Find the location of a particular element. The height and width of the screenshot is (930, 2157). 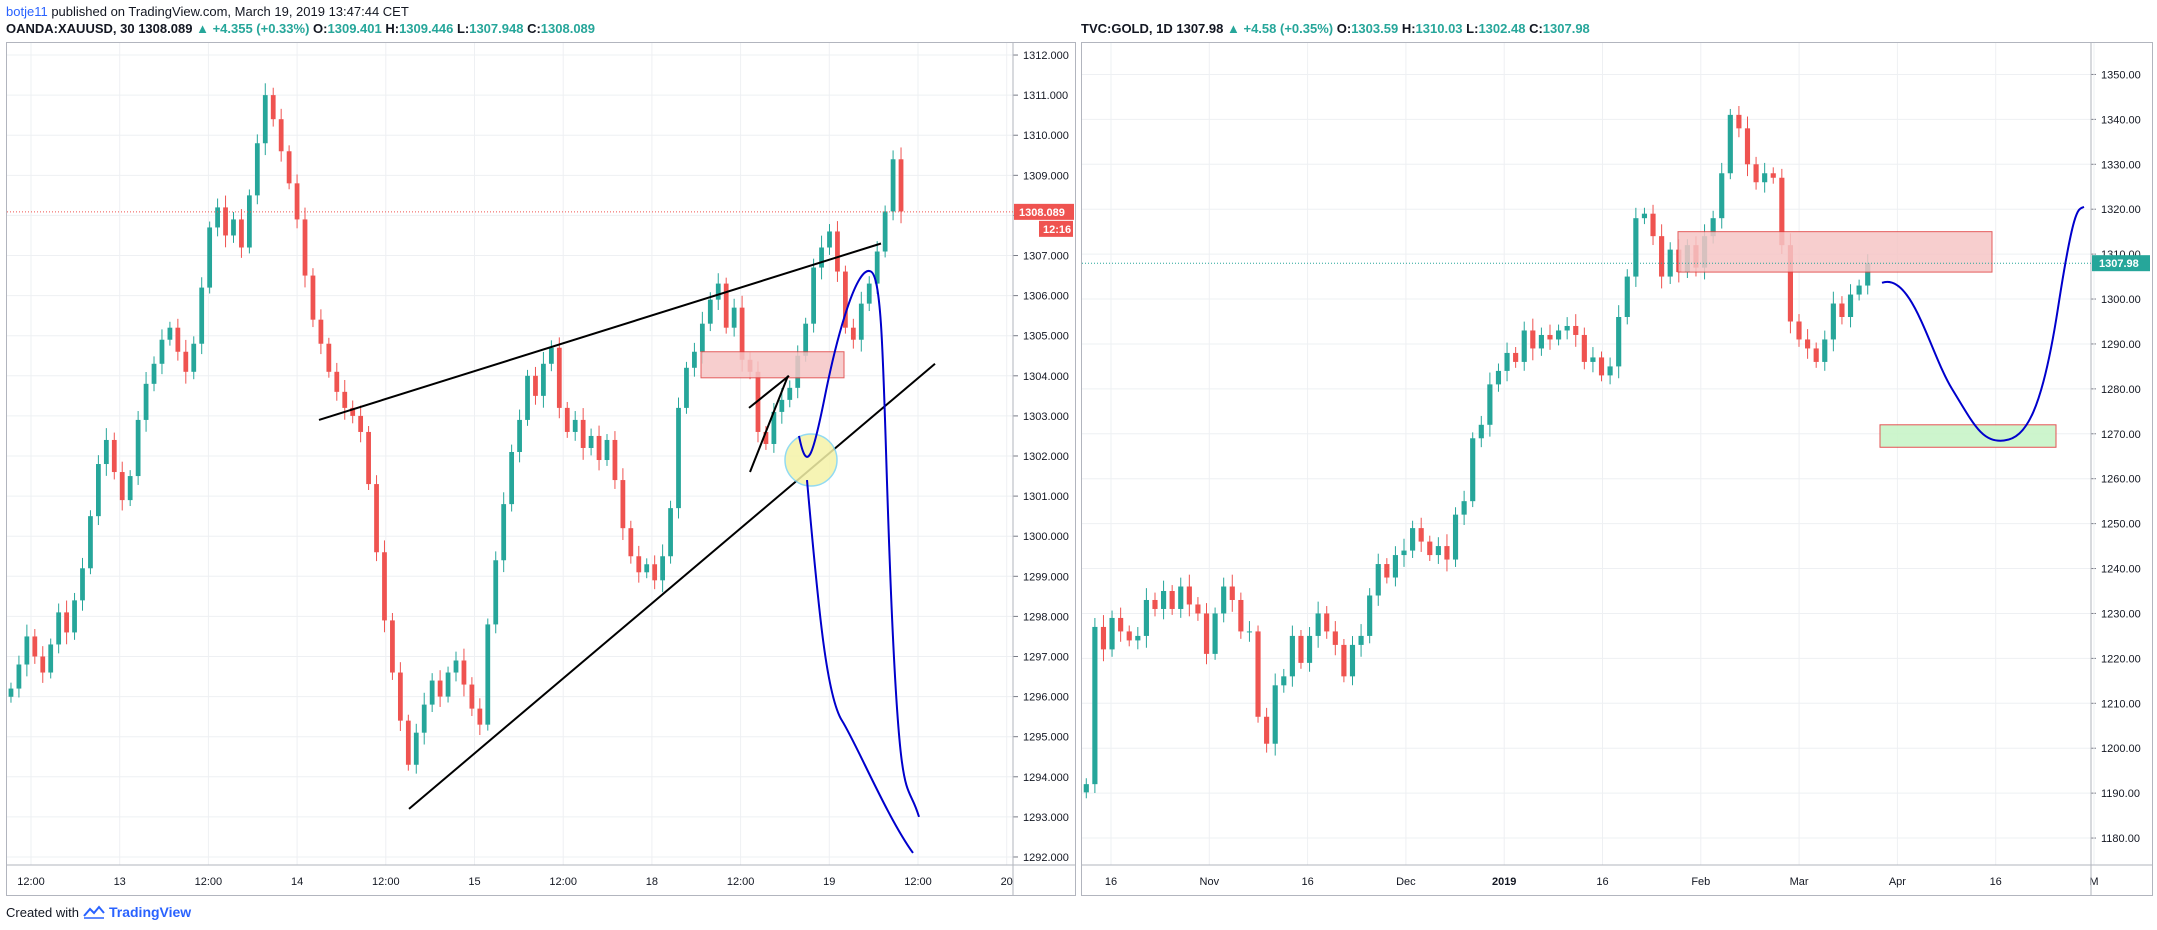

tradingview-brand: TradingView is located at coordinates (150, 912).